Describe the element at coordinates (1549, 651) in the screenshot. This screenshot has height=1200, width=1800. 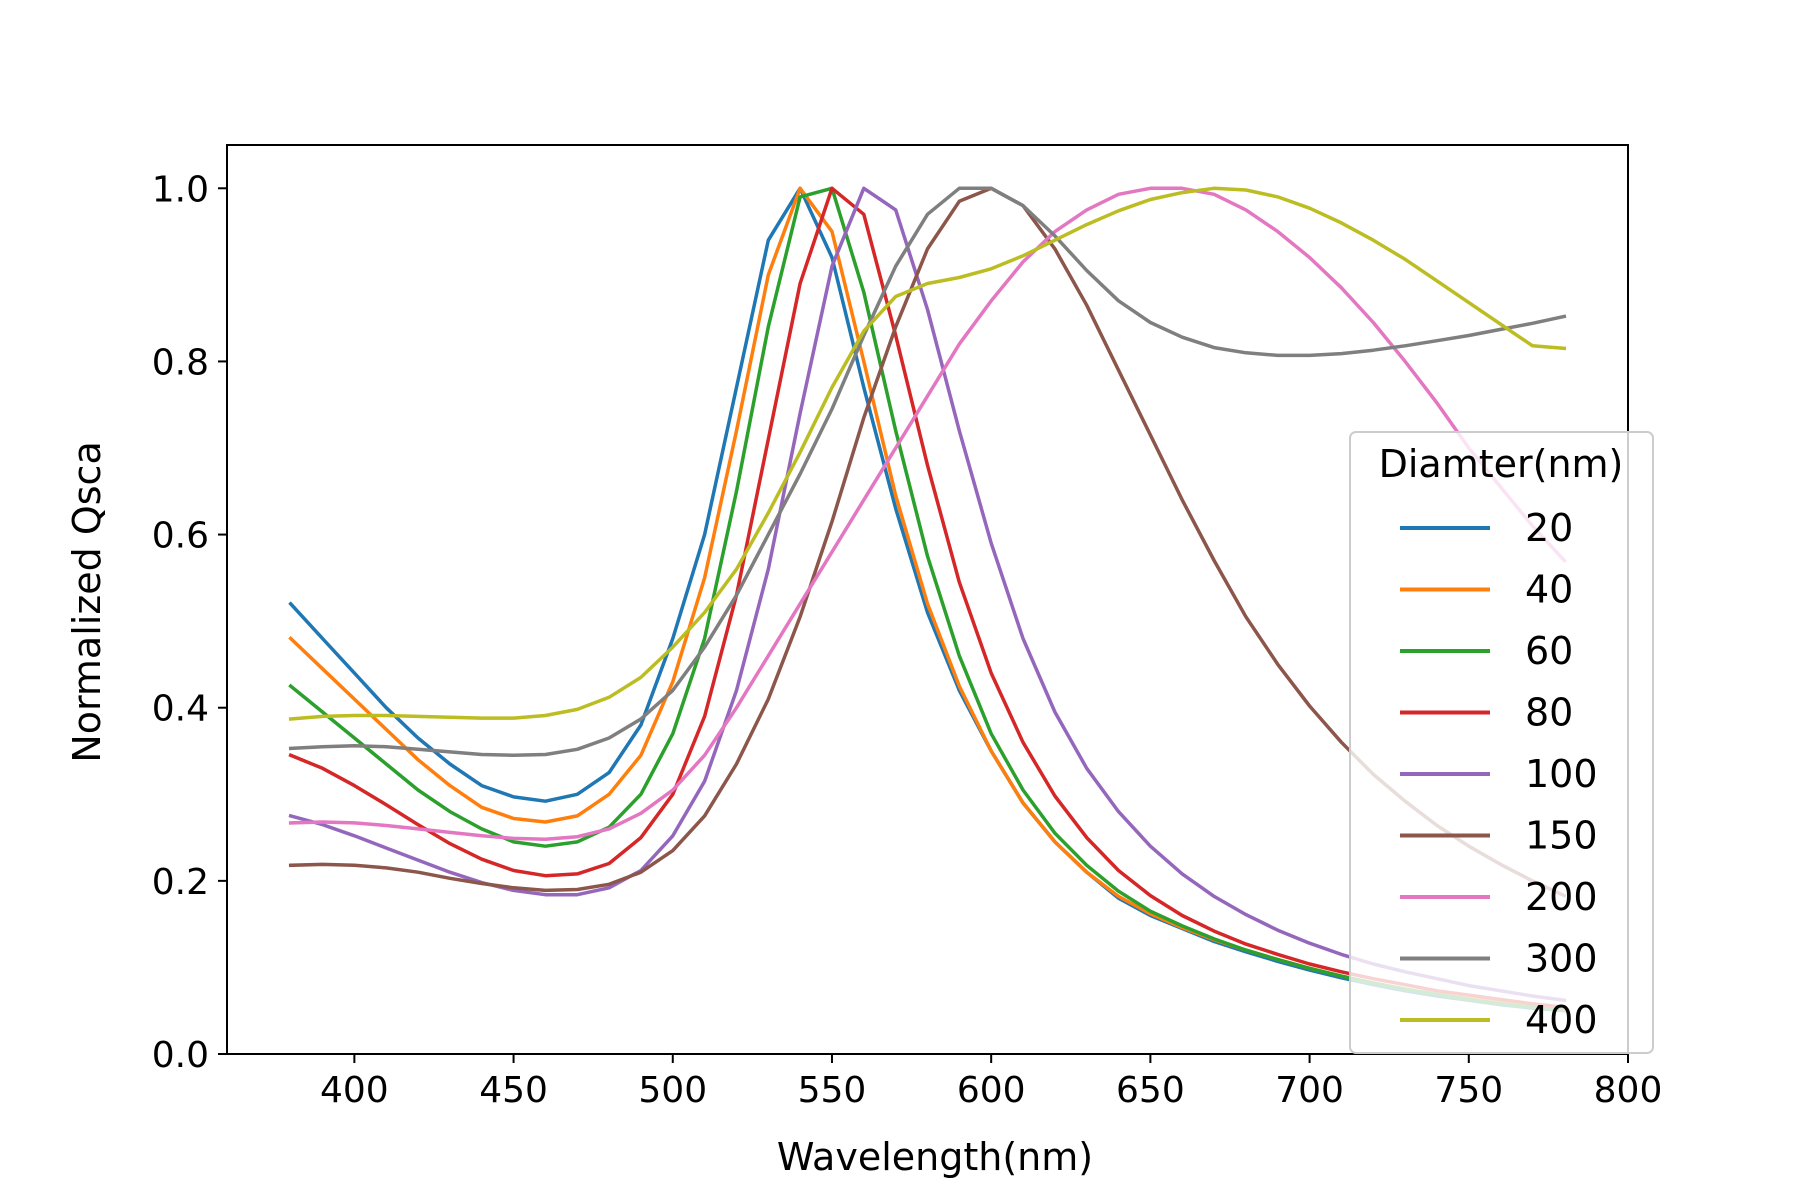
I see `legend-label-60: 60` at that location.